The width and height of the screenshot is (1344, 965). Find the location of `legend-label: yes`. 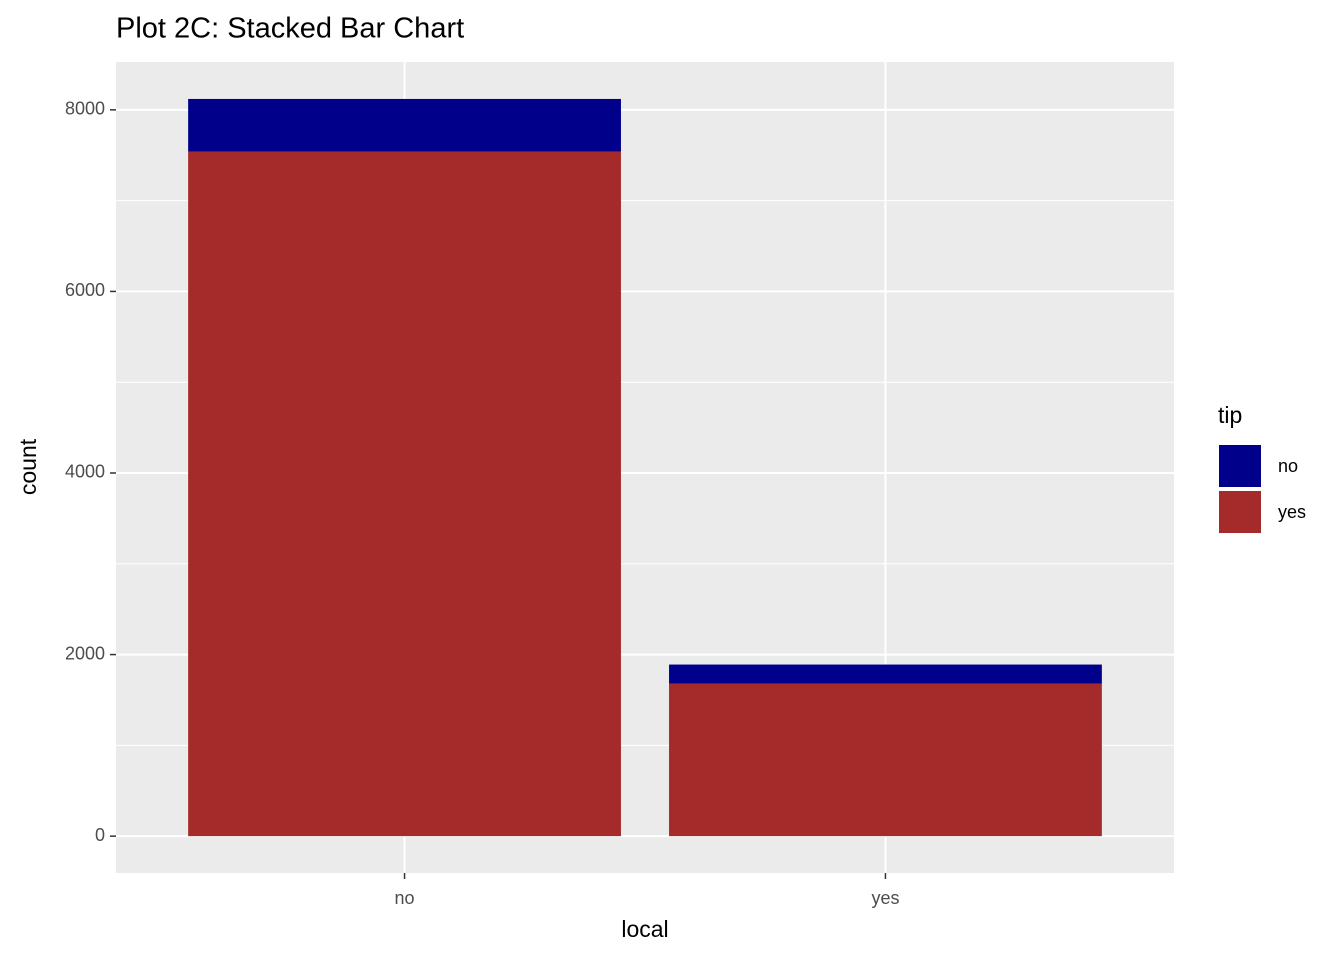

legend-label: yes is located at coordinates (1292, 512).